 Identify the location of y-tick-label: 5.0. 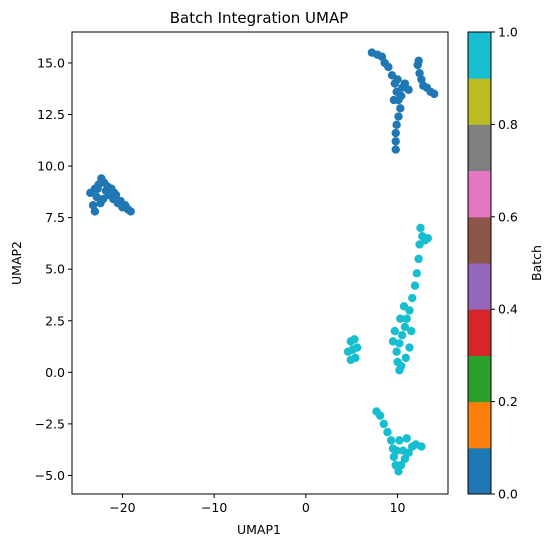
(55, 269).